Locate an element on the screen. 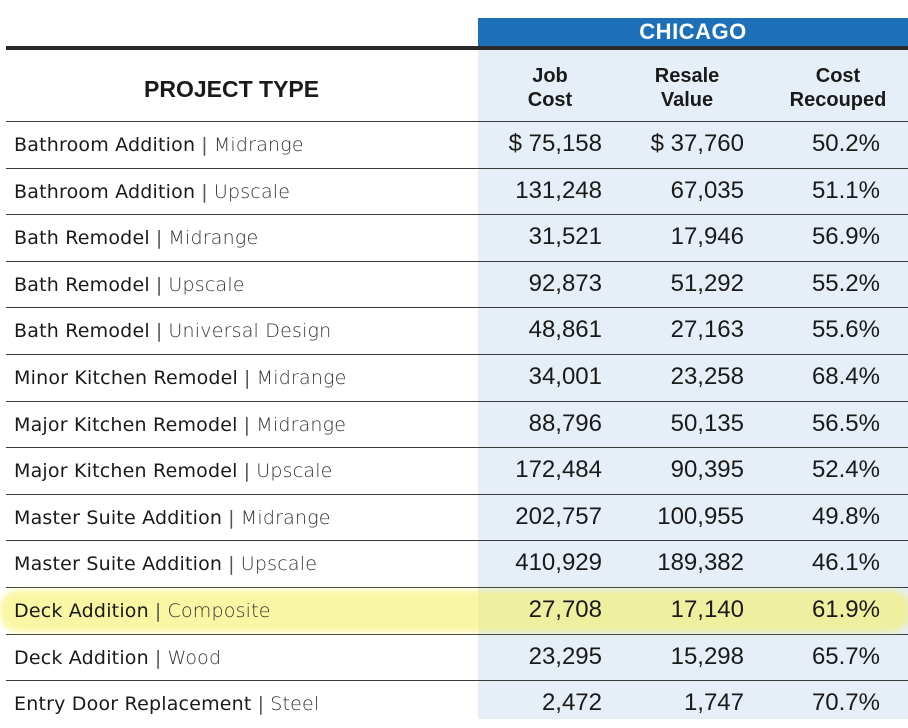 The height and width of the screenshot is (728, 908). job-cost-header: Job Cost is located at coordinates (550, 88).